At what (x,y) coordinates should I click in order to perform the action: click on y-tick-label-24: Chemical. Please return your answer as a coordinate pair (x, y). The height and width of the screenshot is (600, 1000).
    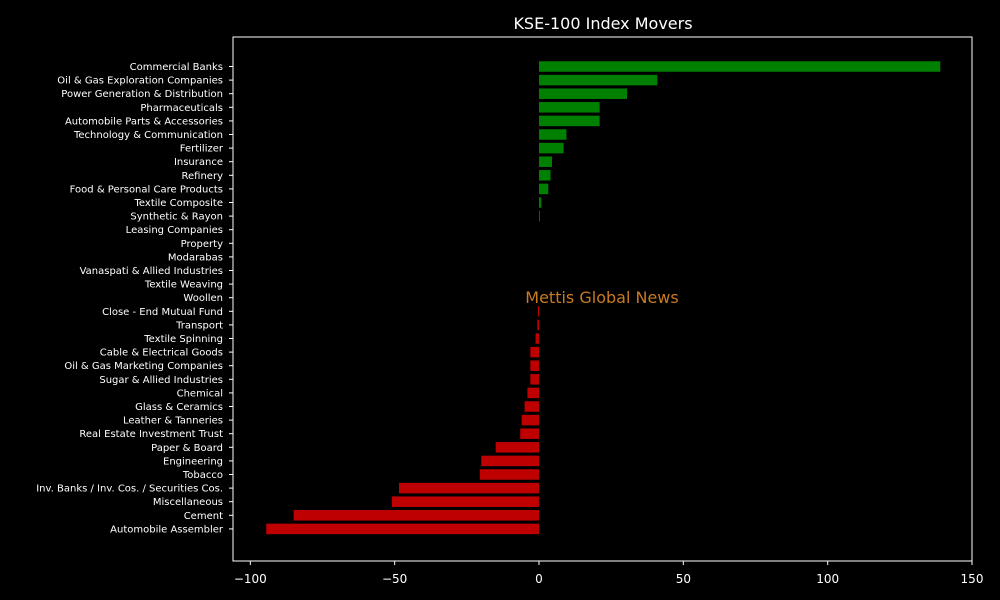
    Looking at the image, I should click on (200, 393).